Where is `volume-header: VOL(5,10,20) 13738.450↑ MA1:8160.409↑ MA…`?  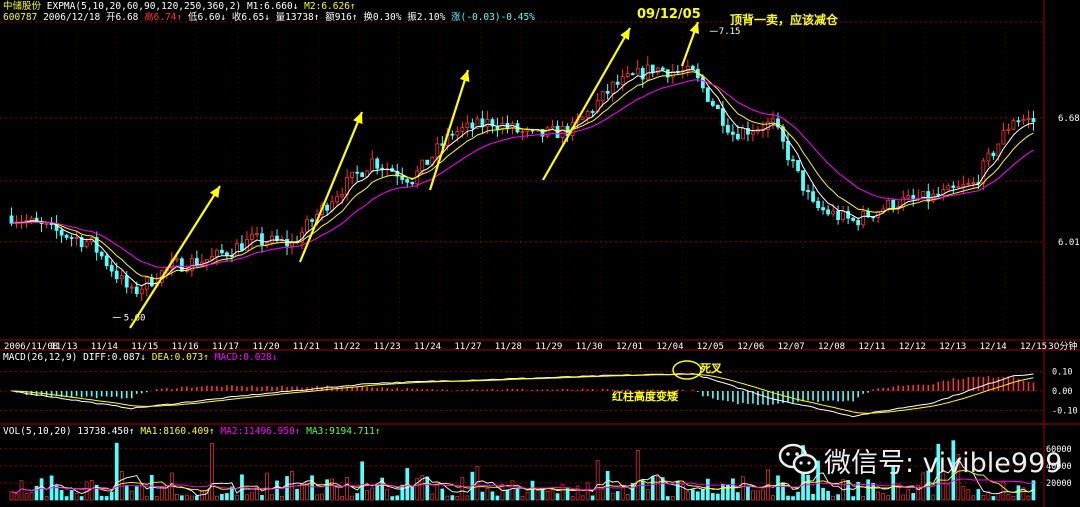 volume-header: VOL(5,10,20) 13738.450↑ MA1:8160.409↑ MA… is located at coordinates (192, 431).